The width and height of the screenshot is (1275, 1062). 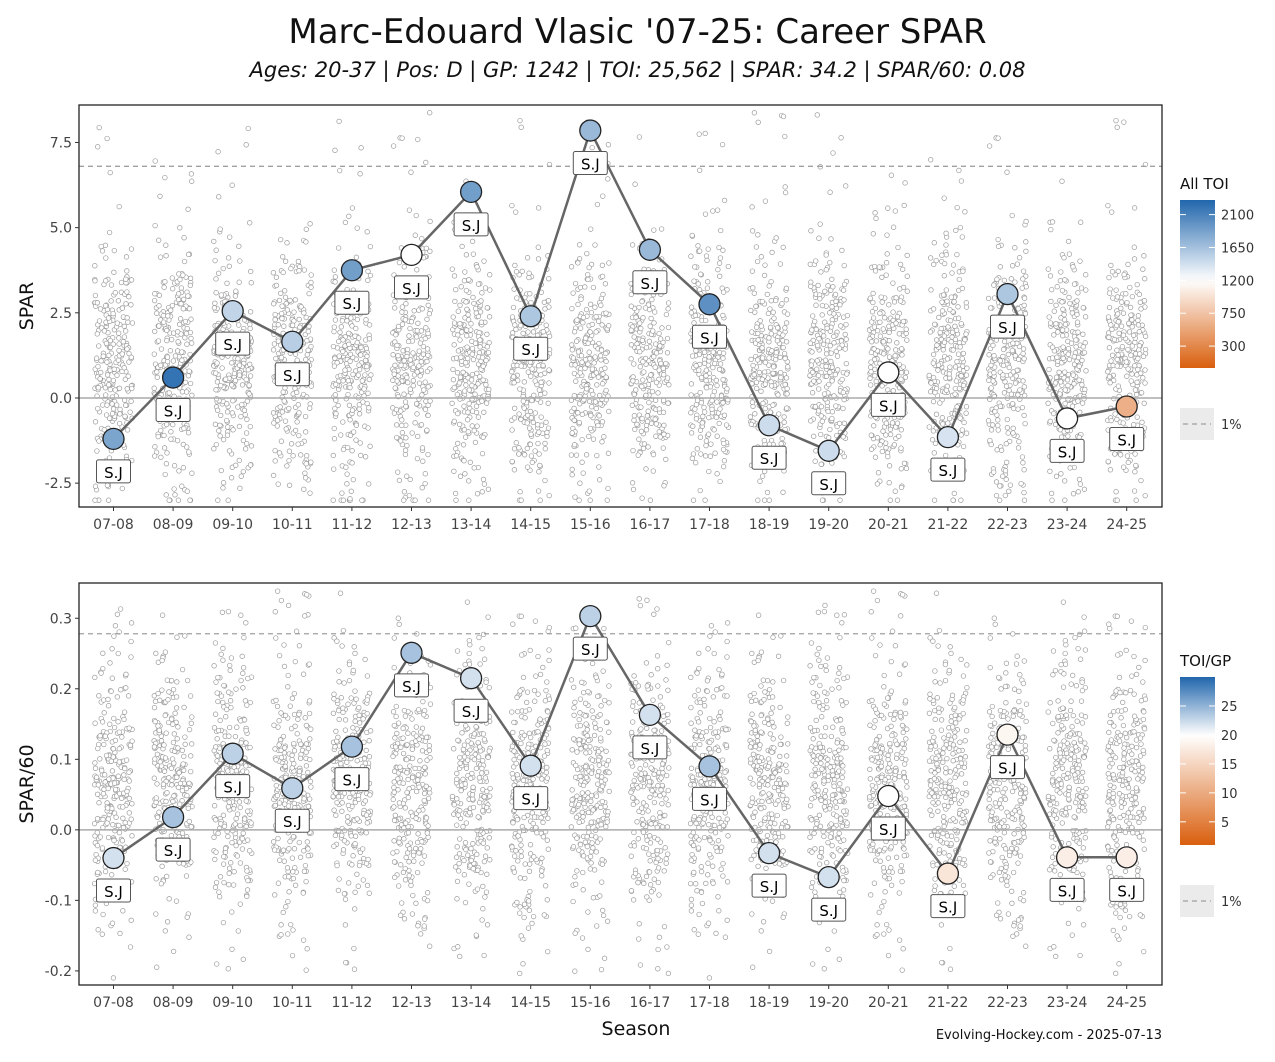 What do you see at coordinates (637, 32) in the screenshot?
I see `chart-title: Marc-Edouard Vlasic '07-25: Career SPAR` at bounding box center [637, 32].